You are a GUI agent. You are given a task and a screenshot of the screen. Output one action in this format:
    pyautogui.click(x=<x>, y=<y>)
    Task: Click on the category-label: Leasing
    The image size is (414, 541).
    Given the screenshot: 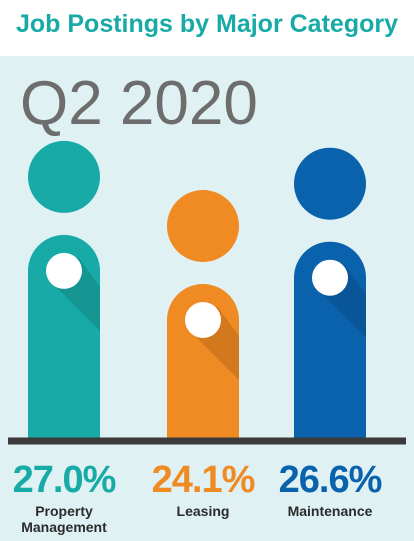 What is the action you would take?
    pyautogui.click(x=203, y=511)
    